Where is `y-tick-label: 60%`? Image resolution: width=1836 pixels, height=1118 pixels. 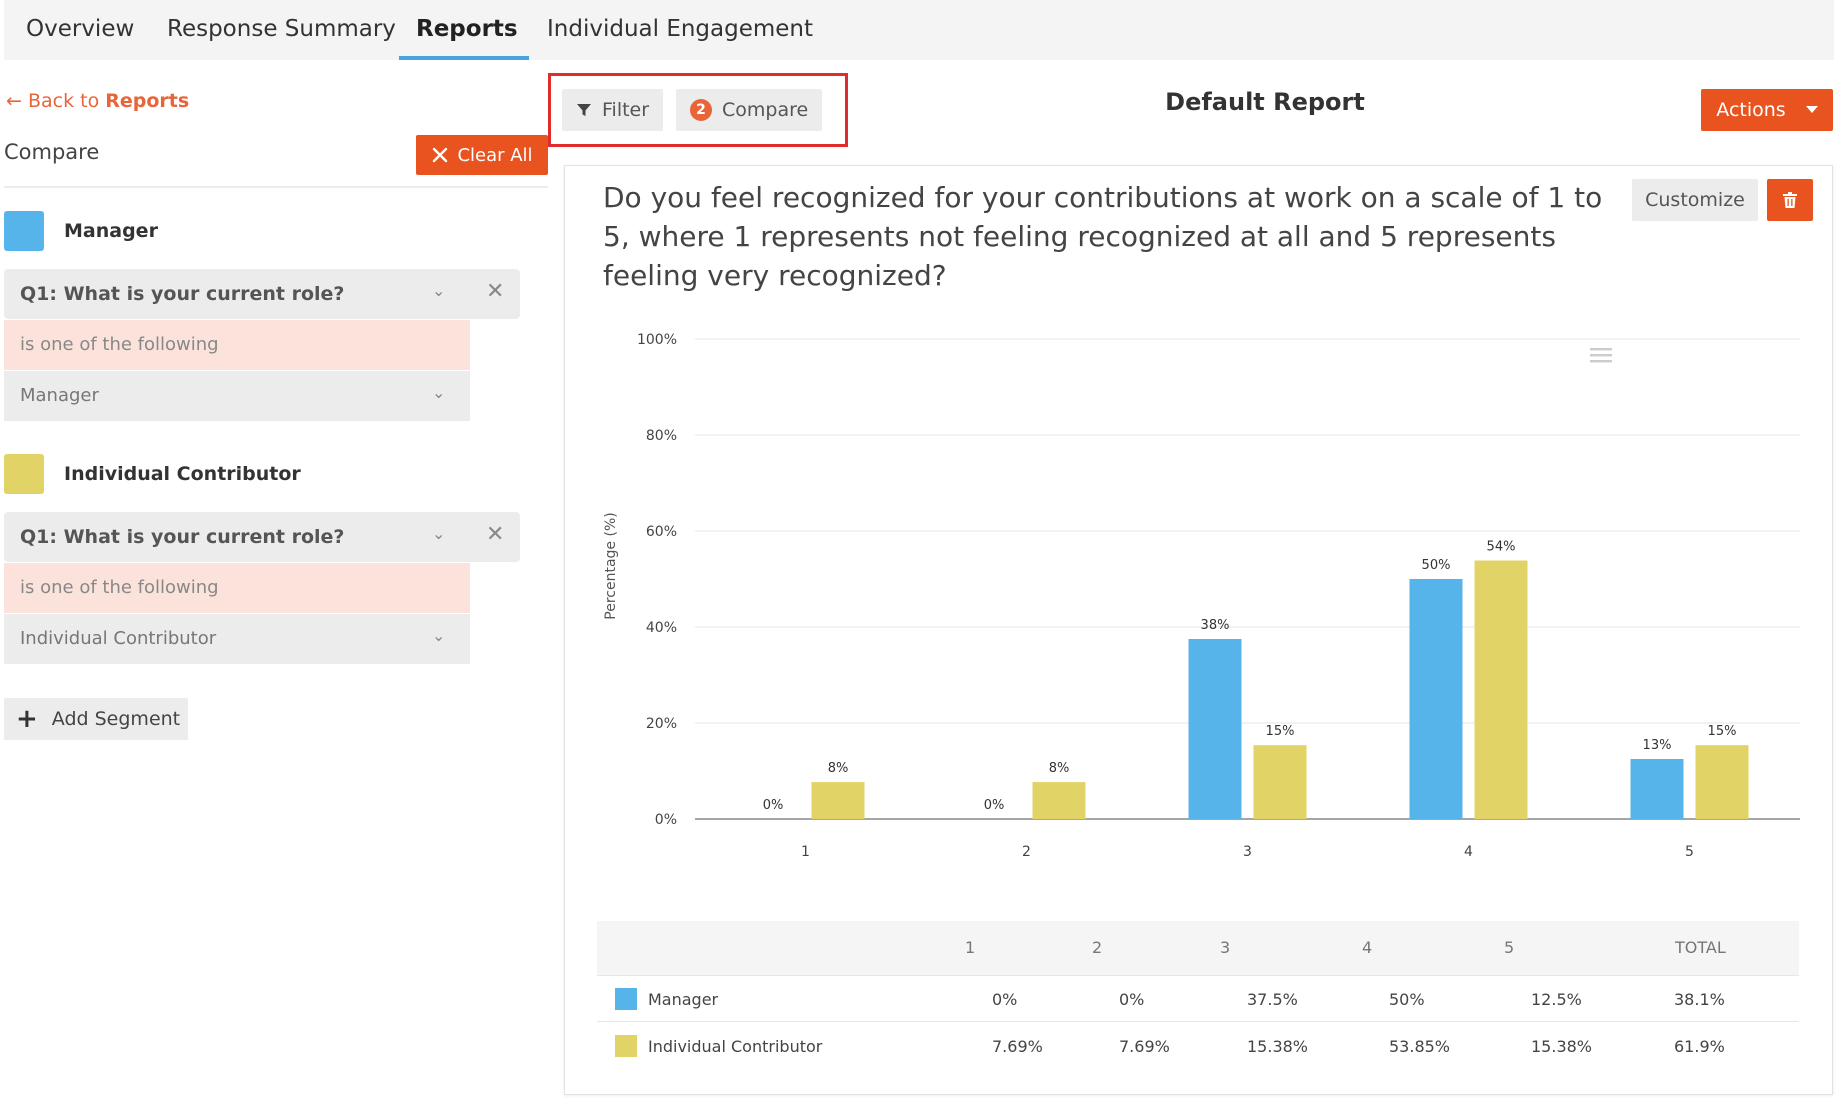 y-tick-label: 60% is located at coordinates (661, 532).